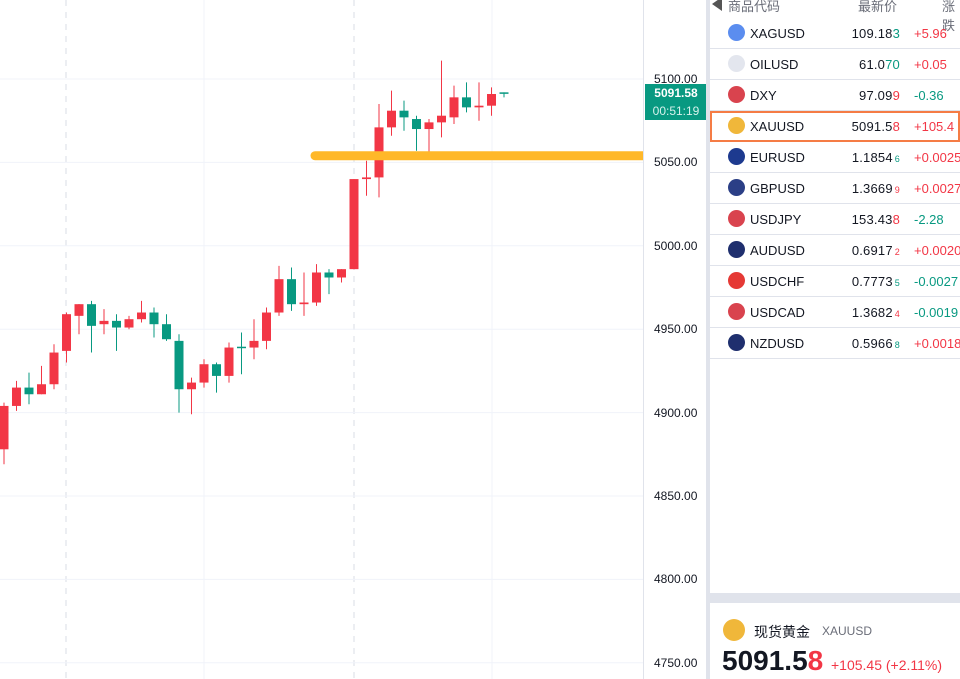  I want to click on row-change: +5.96, so click(930, 33).